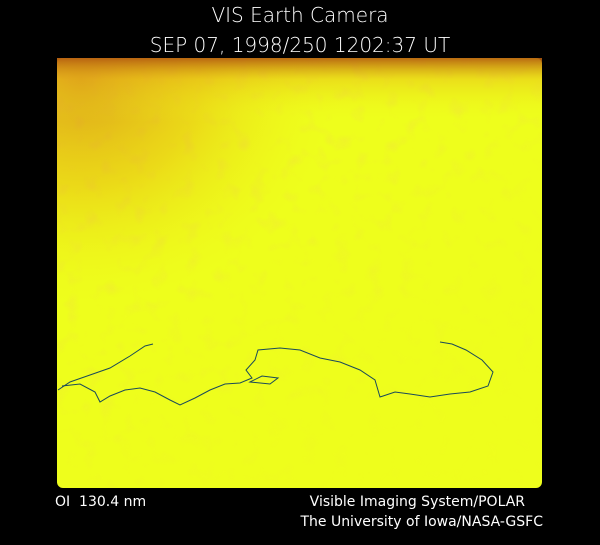  What do you see at coordinates (418, 502) in the screenshot?
I see `instrument: Visible Imaging System/POLAR` at bounding box center [418, 502].